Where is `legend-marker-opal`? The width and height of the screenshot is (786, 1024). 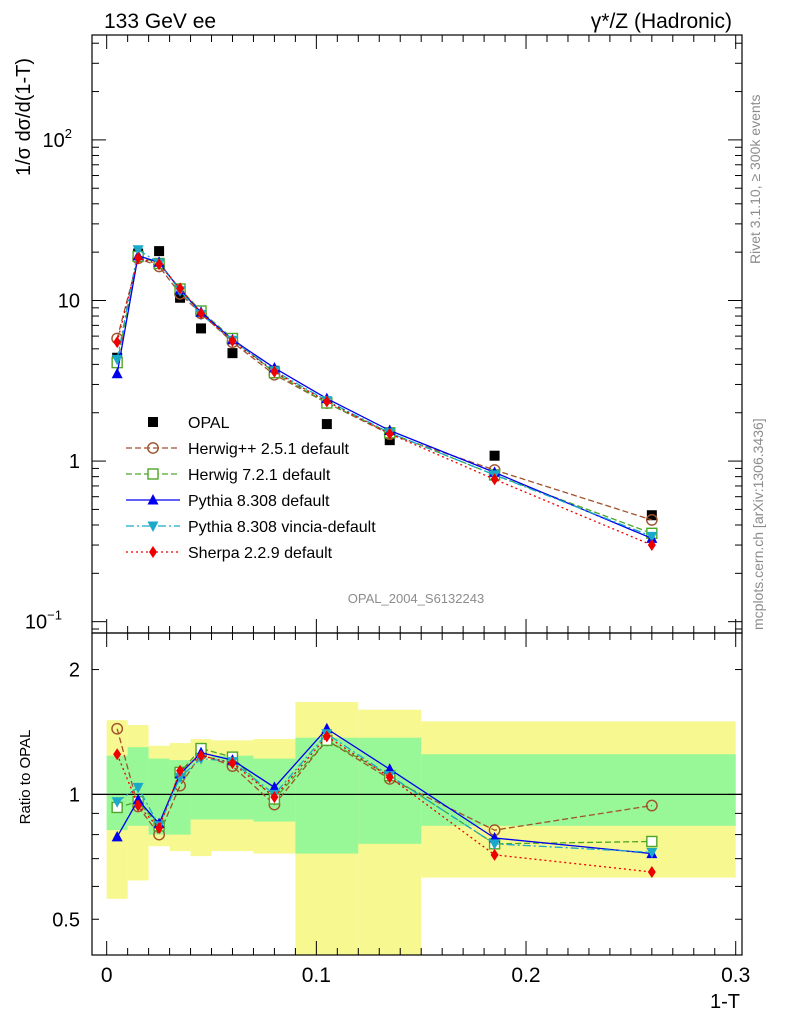
legend-marker-opal is located at coordinates (153, 422).